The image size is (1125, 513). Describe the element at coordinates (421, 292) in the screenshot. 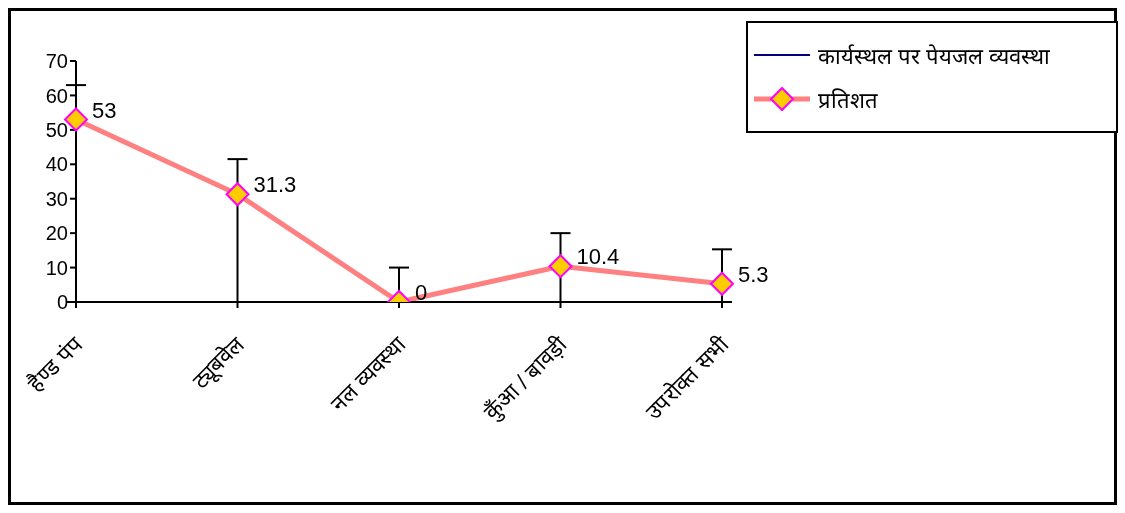

I see `data-label: 0` at that location.